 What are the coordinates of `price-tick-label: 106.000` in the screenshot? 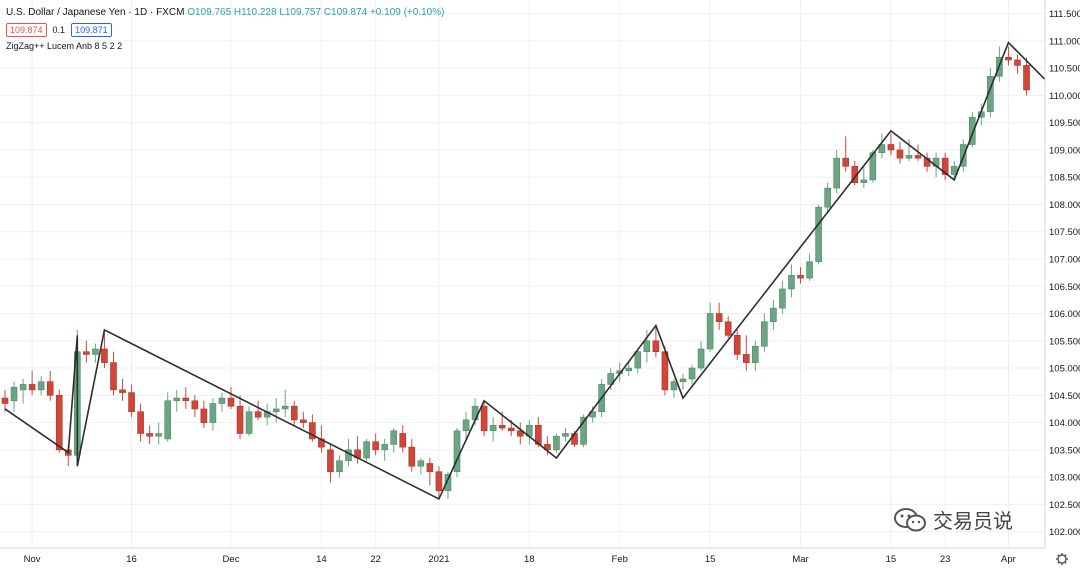 It's located at (1064, 314).